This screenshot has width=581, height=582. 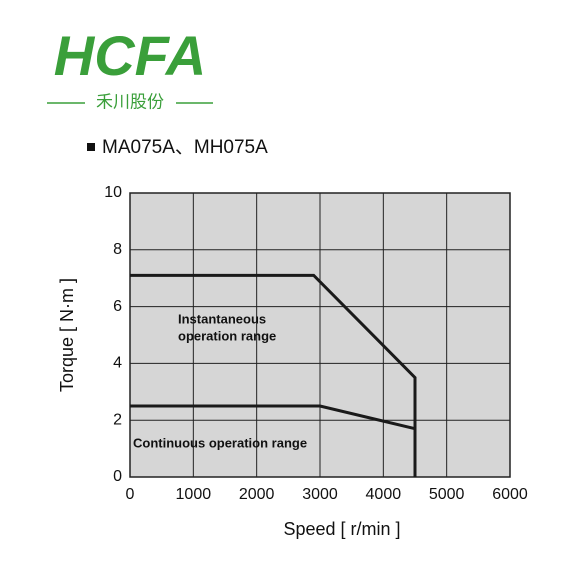 What do you see at coordinates (257, 494) in the screenshot?
I see `x-tick-label: 2000` at bounding box center [257, 494].